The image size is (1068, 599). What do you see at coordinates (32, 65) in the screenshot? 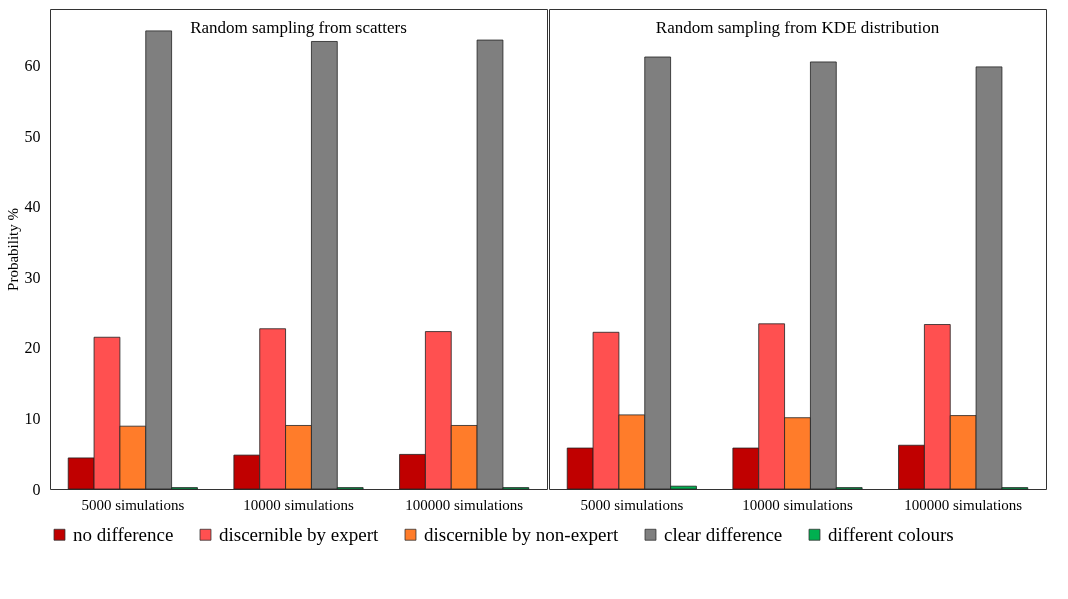
I see `y-tick-label: 60` at bounding box center [32, 65].